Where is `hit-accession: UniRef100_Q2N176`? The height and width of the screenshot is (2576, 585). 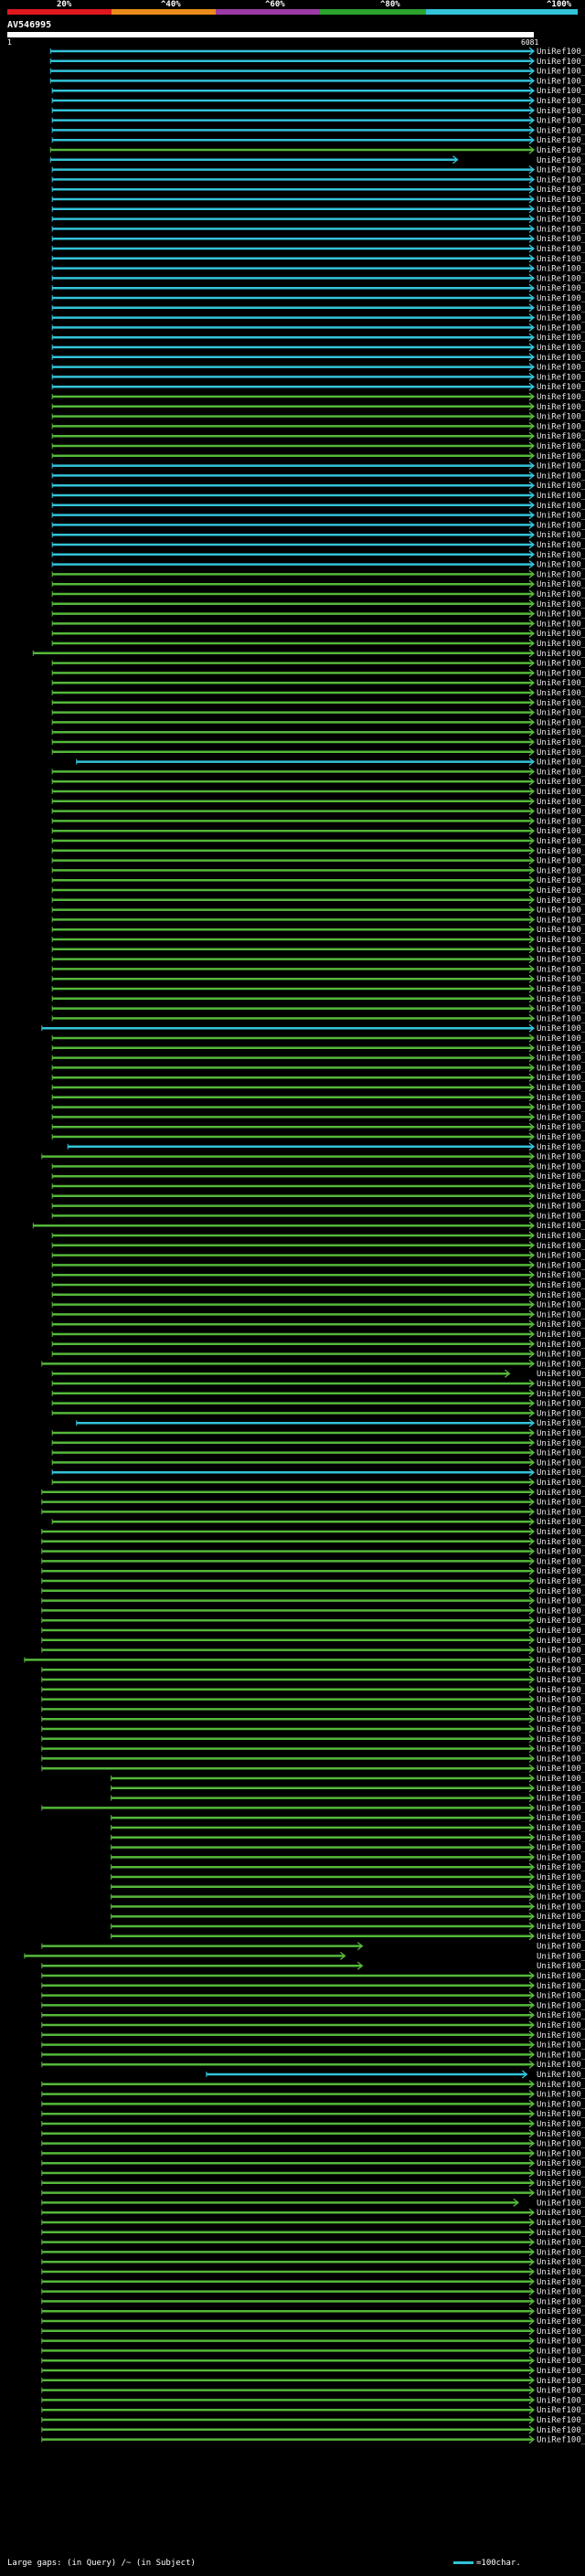
hit-accession: UniRef100_Q2N176 is located at coordinates (561, 1877).